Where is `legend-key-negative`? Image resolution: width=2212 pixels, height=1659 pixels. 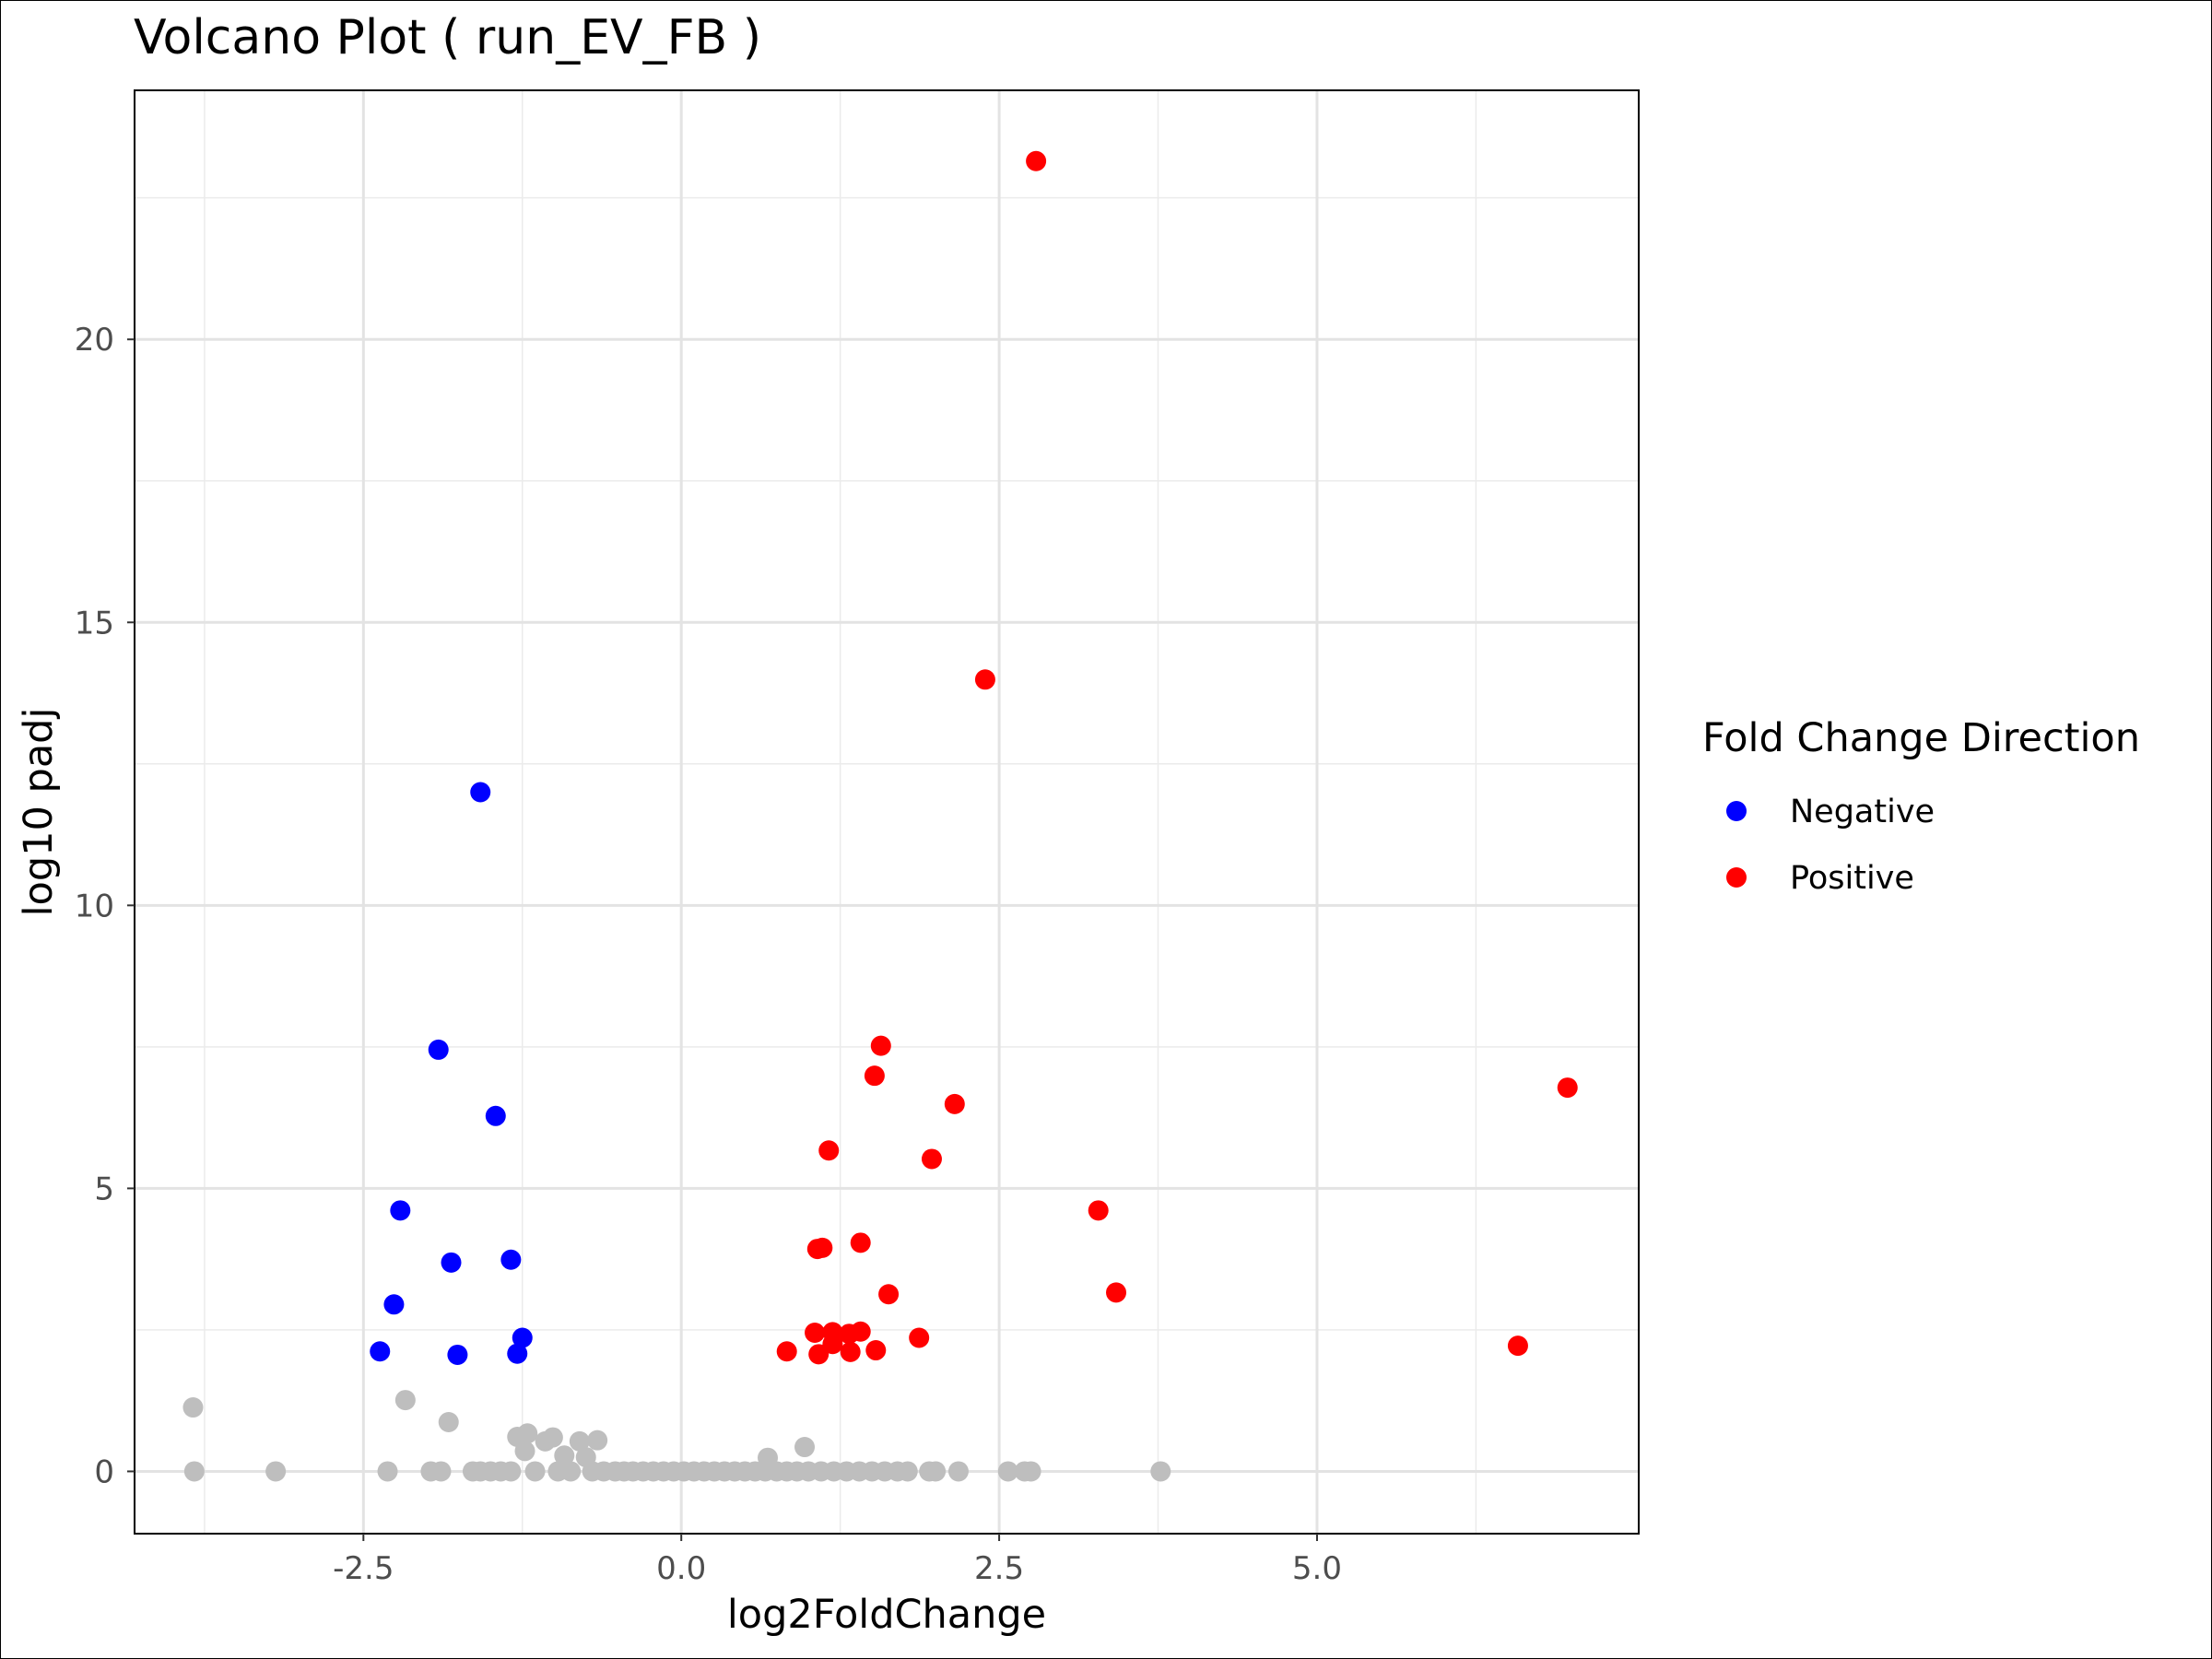
legend-key-negative is located at coordinates (1736, 811).